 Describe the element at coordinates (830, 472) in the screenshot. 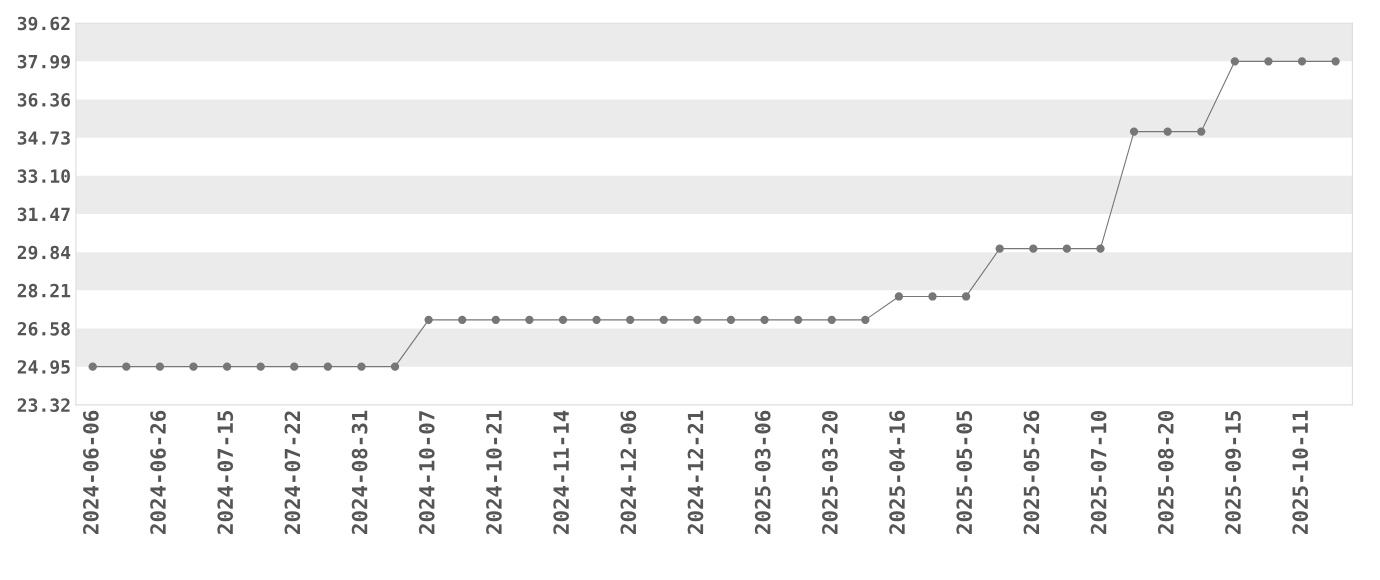

I see `x-tick-label: 2025-03-20` at that location.